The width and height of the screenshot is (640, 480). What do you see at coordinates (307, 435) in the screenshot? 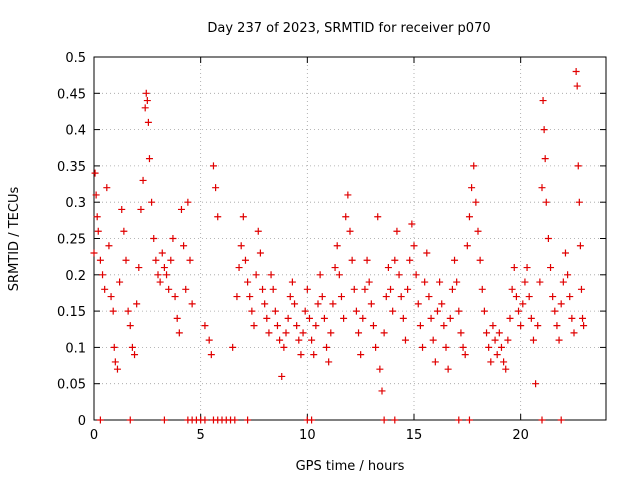
I see `x-tick-label: 10` at bounding box center [307, 435].